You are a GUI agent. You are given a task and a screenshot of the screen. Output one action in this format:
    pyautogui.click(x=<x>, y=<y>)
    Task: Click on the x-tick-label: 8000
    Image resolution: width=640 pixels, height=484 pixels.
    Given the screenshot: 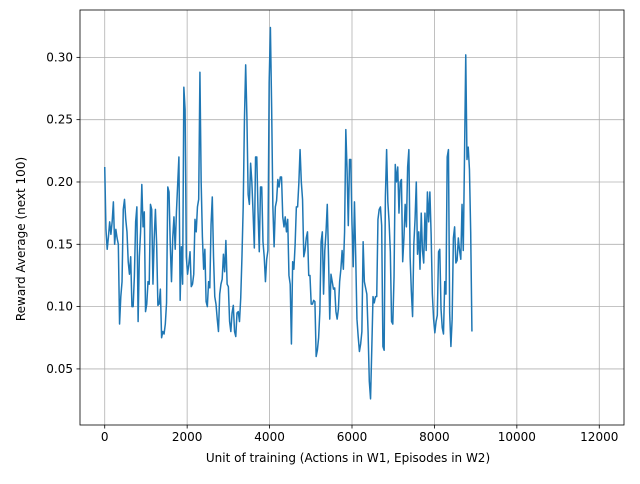 What is the action you would take?
    pyautogui.click(x=434, y=437)
    